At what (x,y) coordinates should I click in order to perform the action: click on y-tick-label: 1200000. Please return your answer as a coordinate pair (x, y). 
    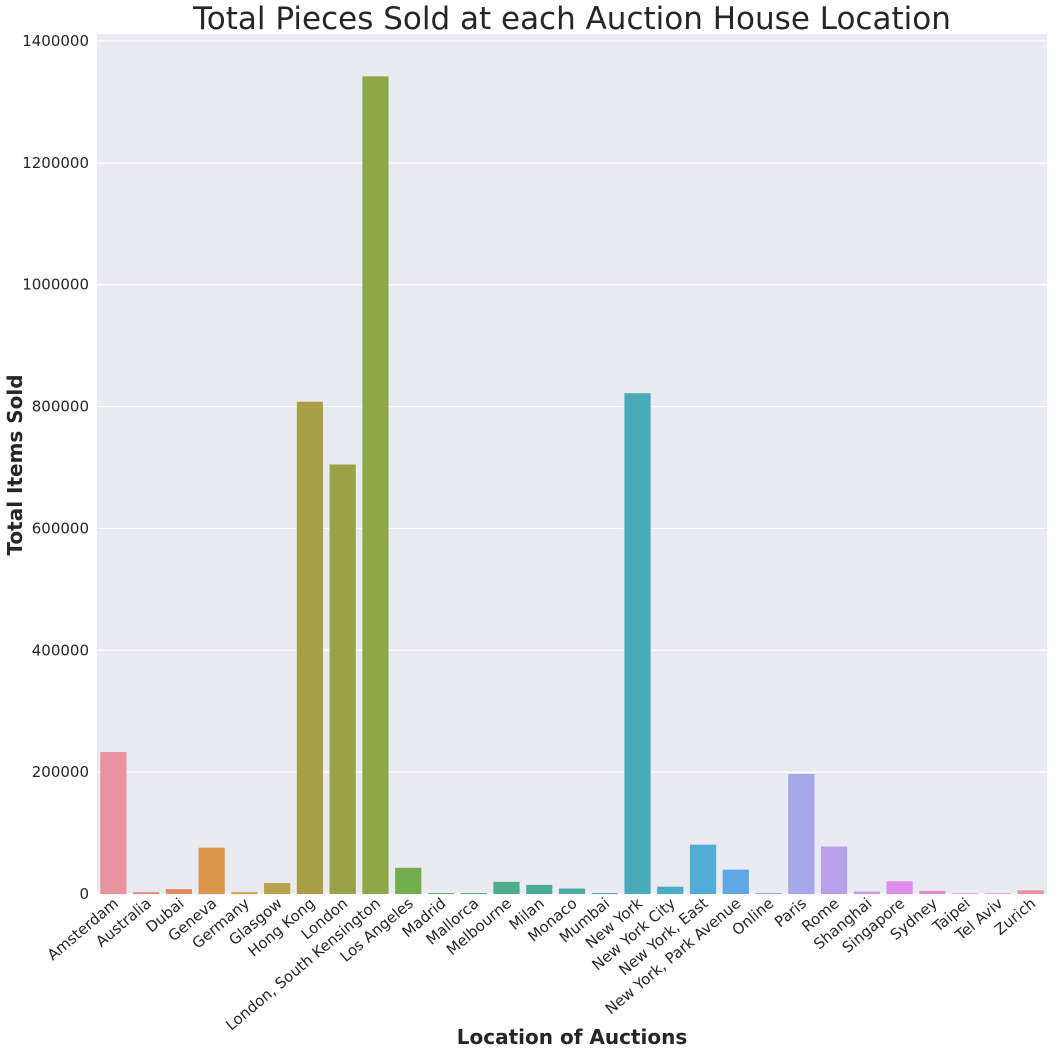
    Looking at the image, I should click on (55, 163).